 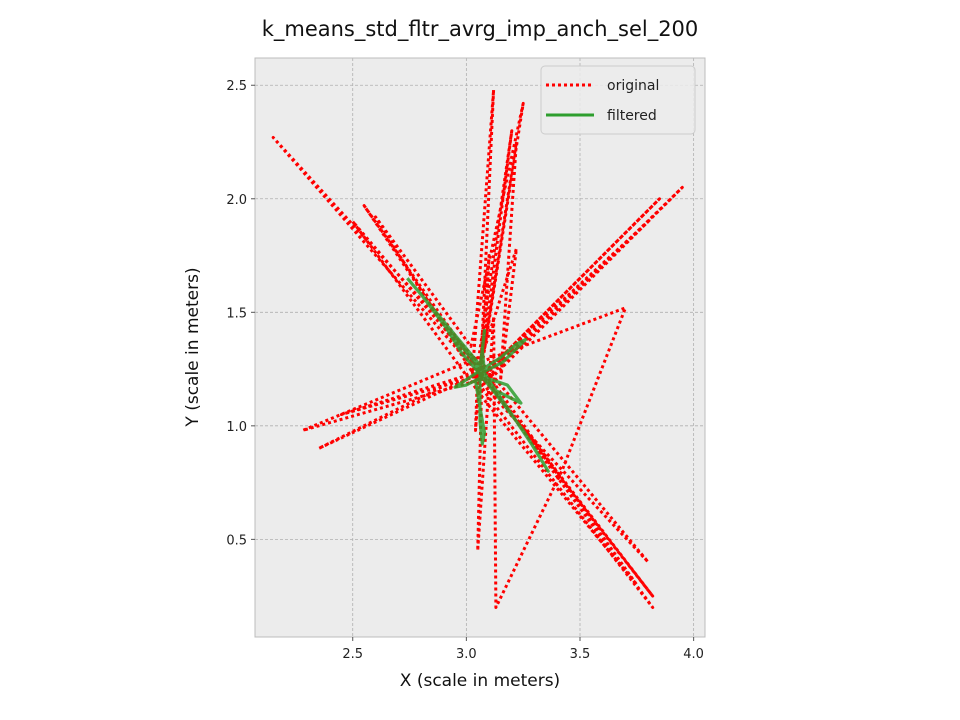 What do you see at coordinates (236, 86) in the screenshot?
I see `y-tick-label: 2.5` at bounding box center [236, 86].